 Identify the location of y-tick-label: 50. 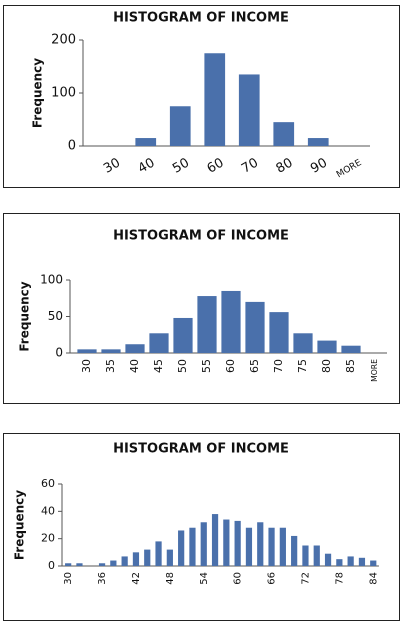
(55, 316).